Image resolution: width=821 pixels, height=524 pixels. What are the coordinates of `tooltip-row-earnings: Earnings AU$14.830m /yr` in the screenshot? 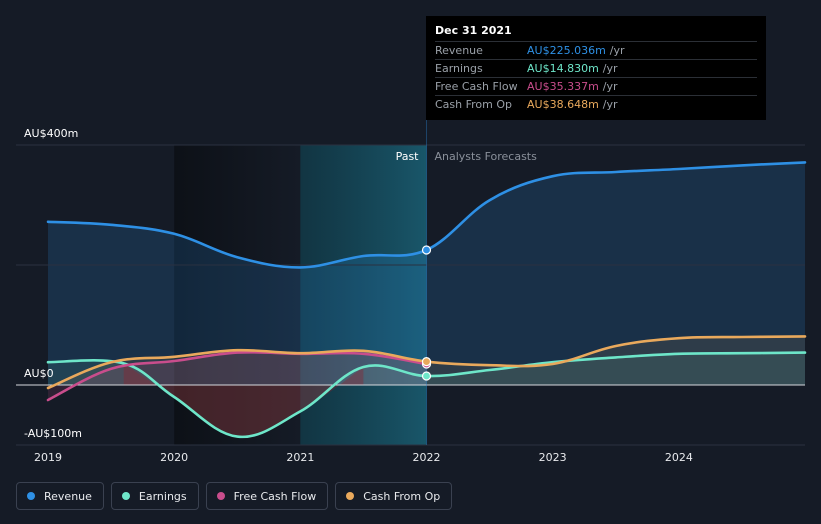 It's located at (596, 68).